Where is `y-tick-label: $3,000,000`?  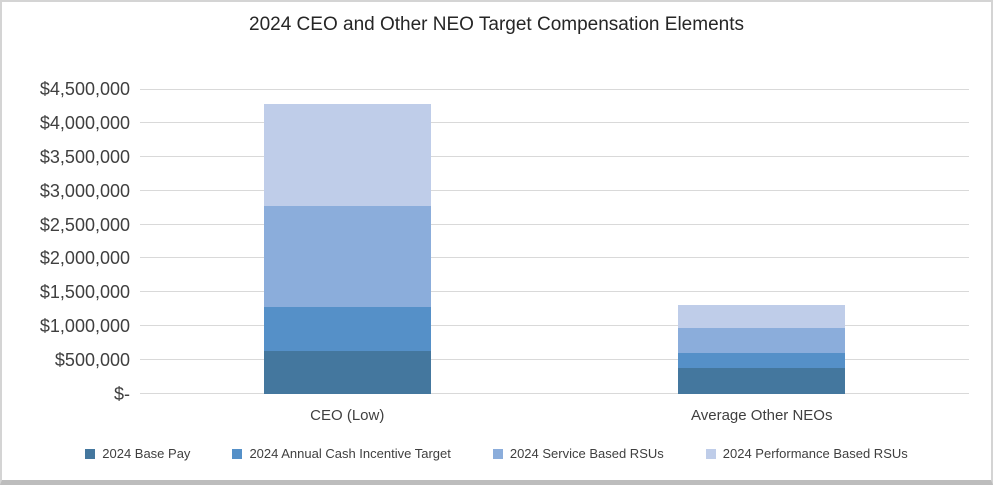 y-tick-label: $3,000,000 is located at coordinates (84, 190).